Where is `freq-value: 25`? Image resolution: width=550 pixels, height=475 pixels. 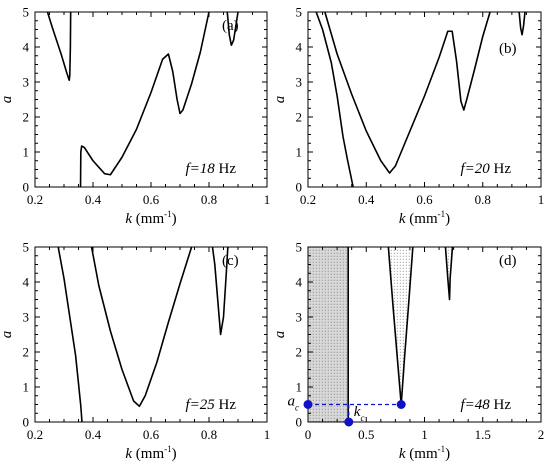
freq-value: 25 is located at coordinates (208, 405).